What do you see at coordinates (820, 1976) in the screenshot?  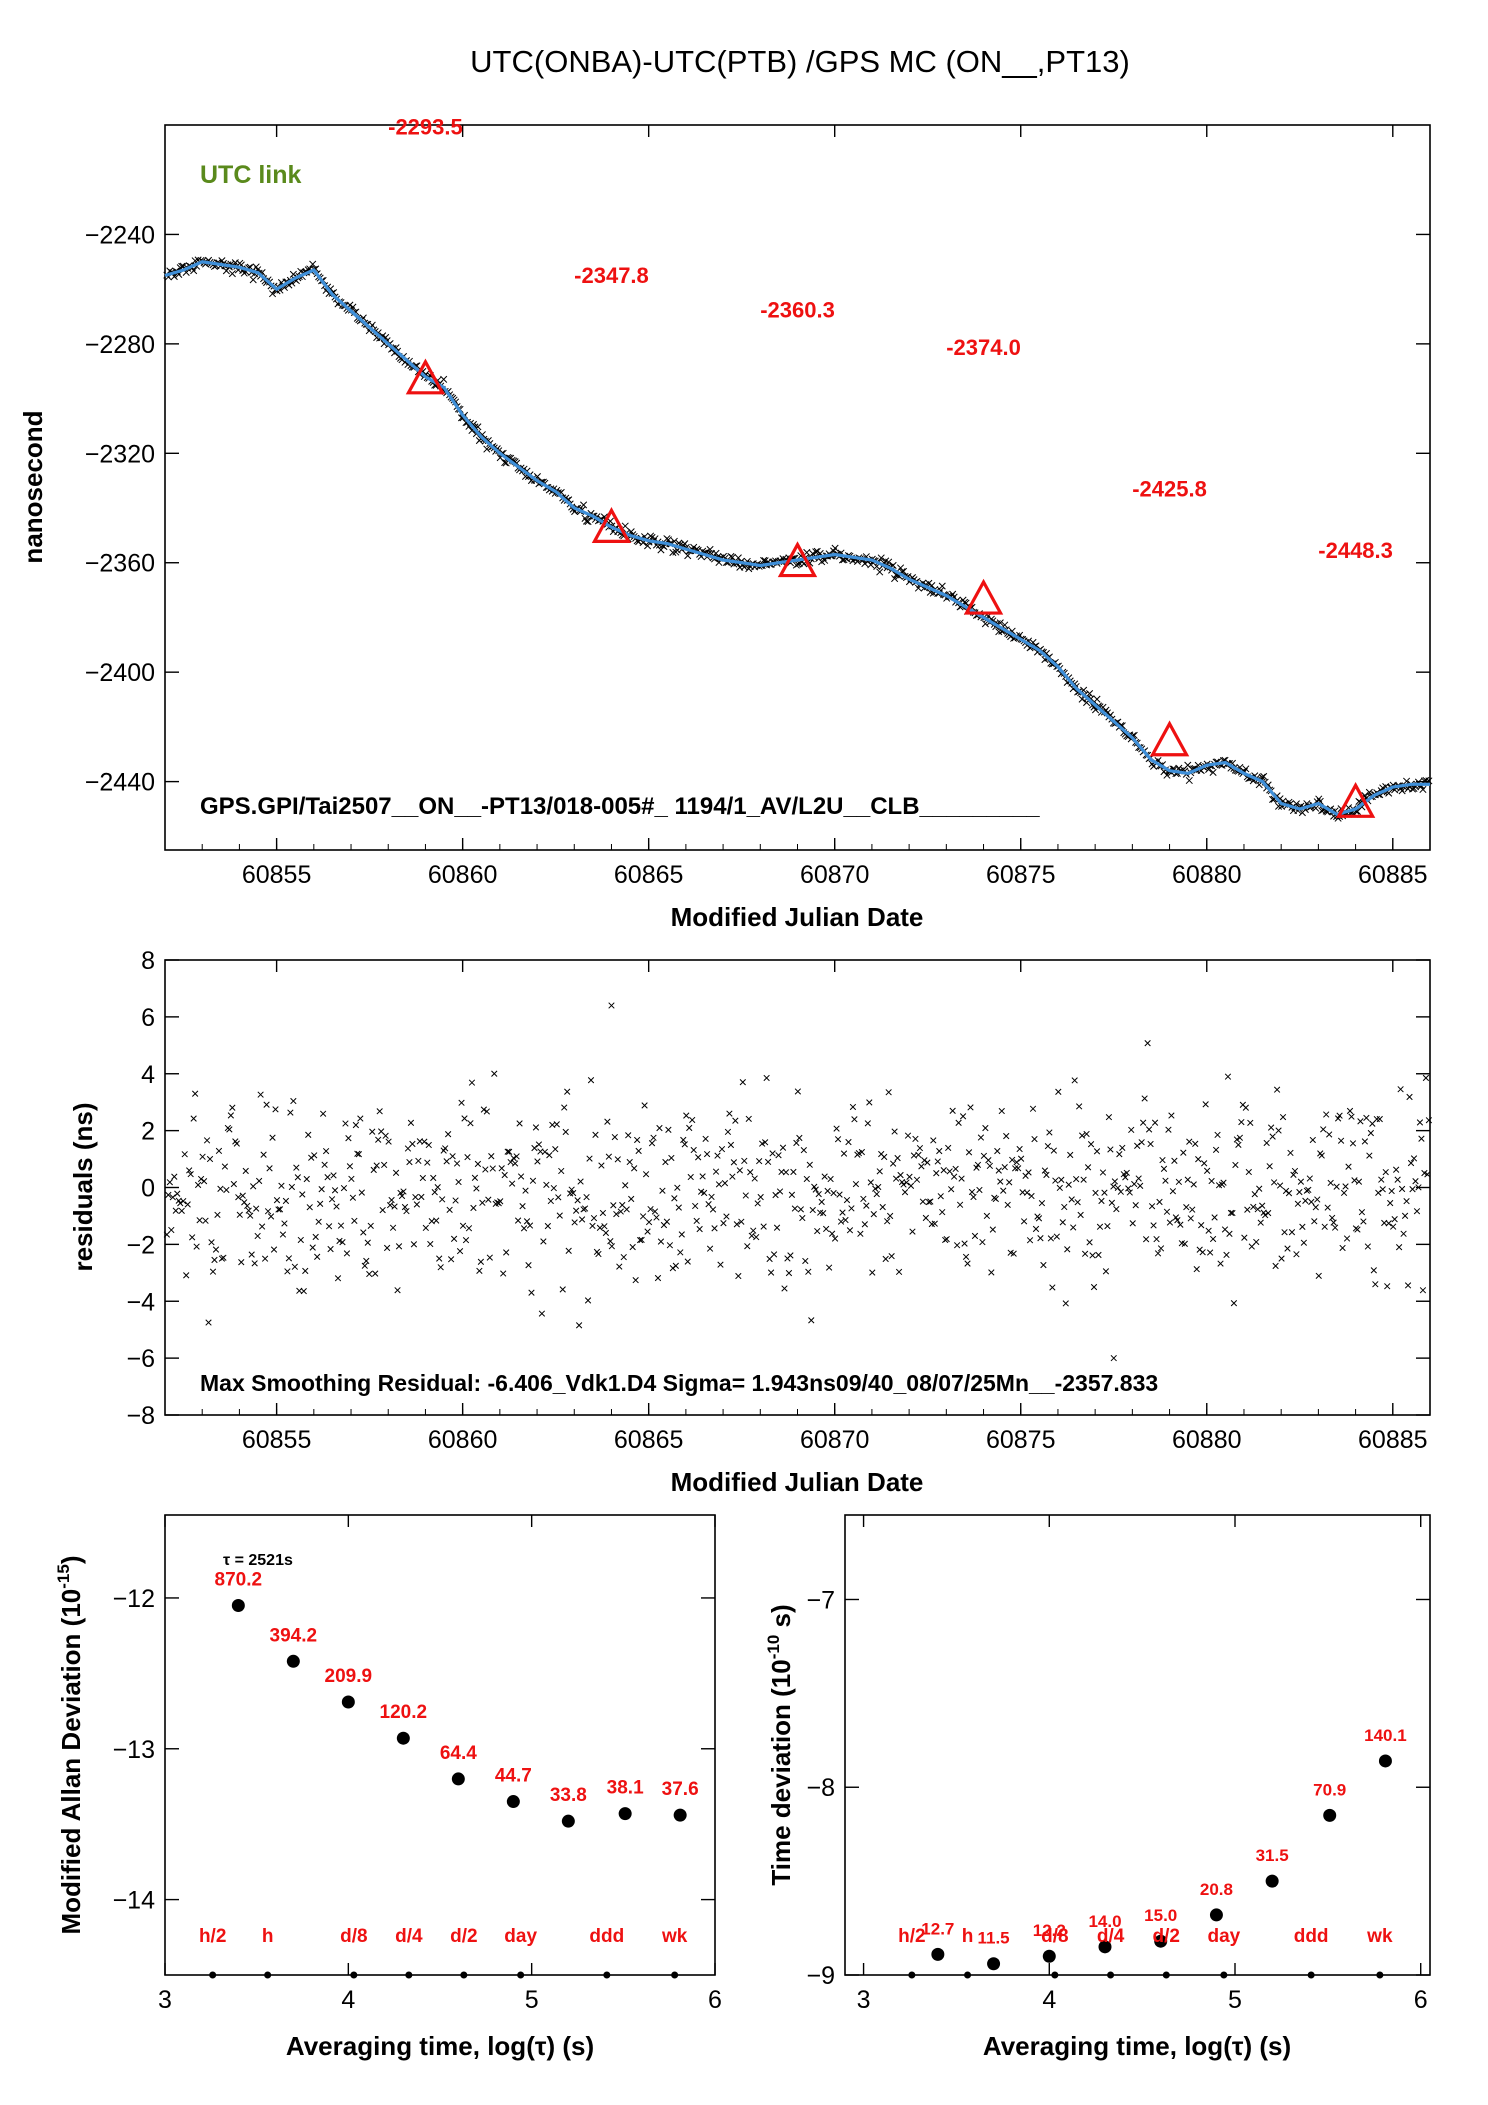 I see `p4-ytick-label: −9` at bounding box center [820, 1976].